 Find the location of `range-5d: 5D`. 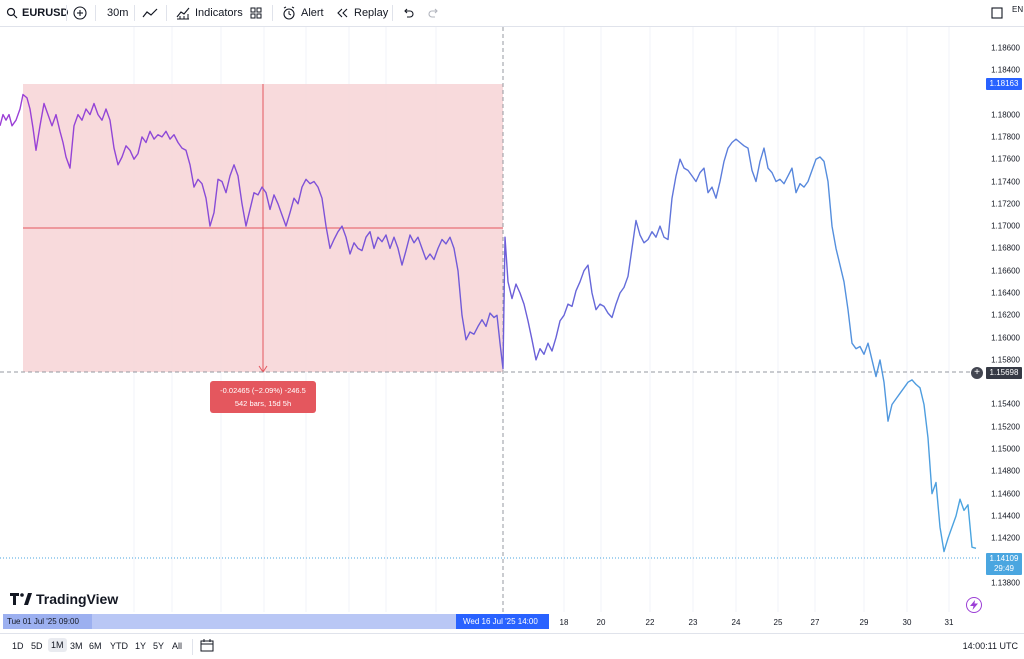

range-5d: 5D is located at coordinates (37, 646).